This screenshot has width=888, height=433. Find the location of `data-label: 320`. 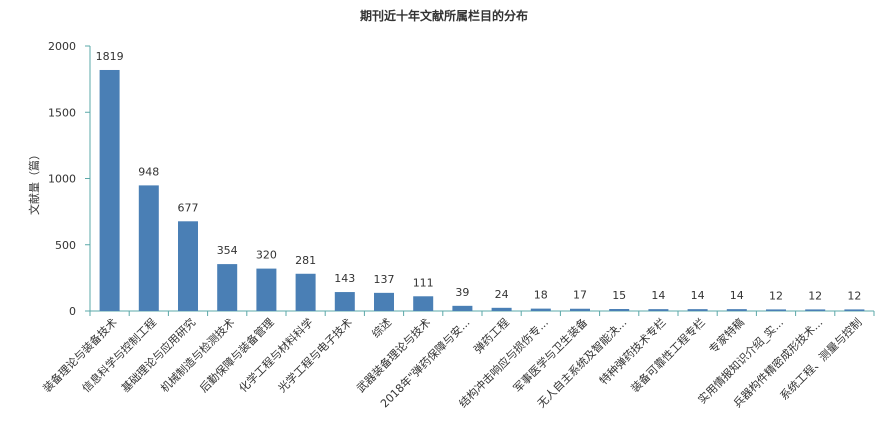

data-label: 320 is located at coordinates (266, 255).